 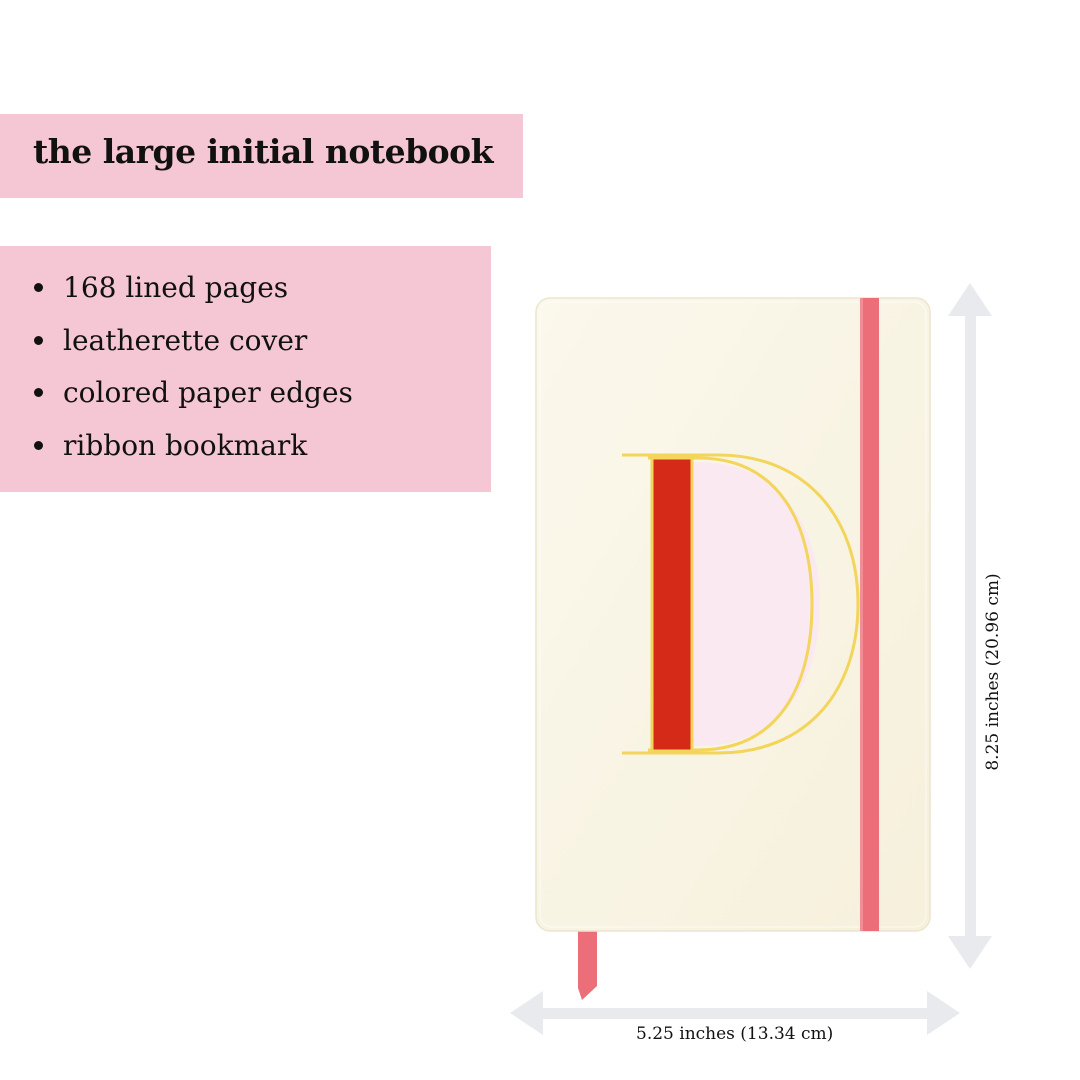 I want to click on feature-label: leatherette cover, so click(x=185, y=340).